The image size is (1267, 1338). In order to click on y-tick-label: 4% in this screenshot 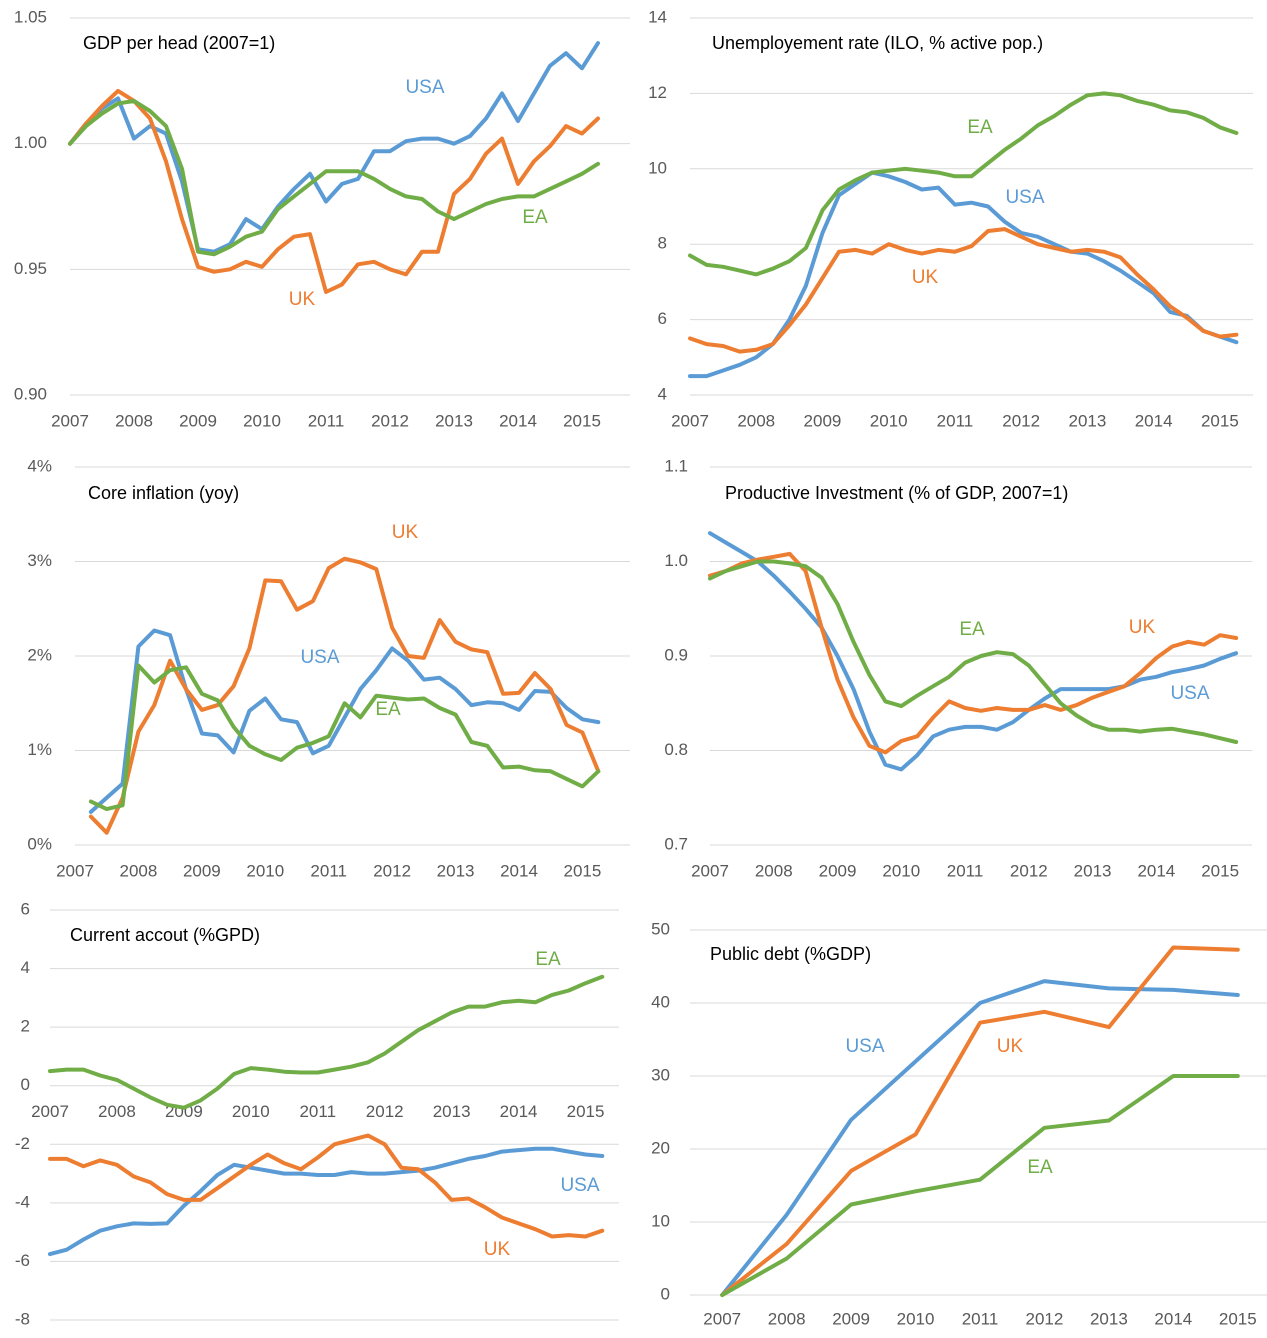, I will do `click(39, 465)`.